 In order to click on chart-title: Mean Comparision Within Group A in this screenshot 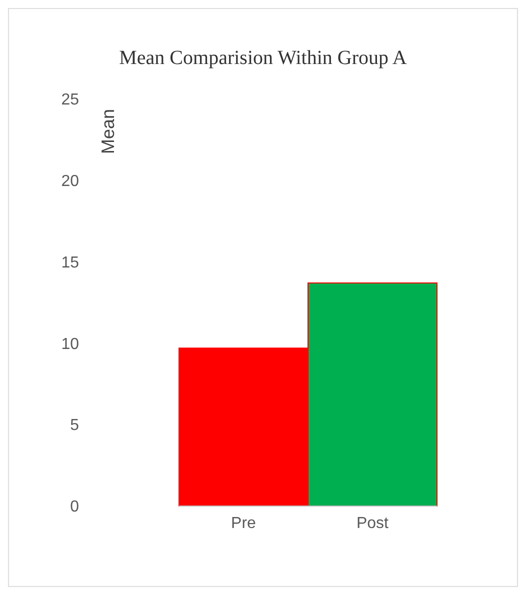, I will do `click(263, 58)`.